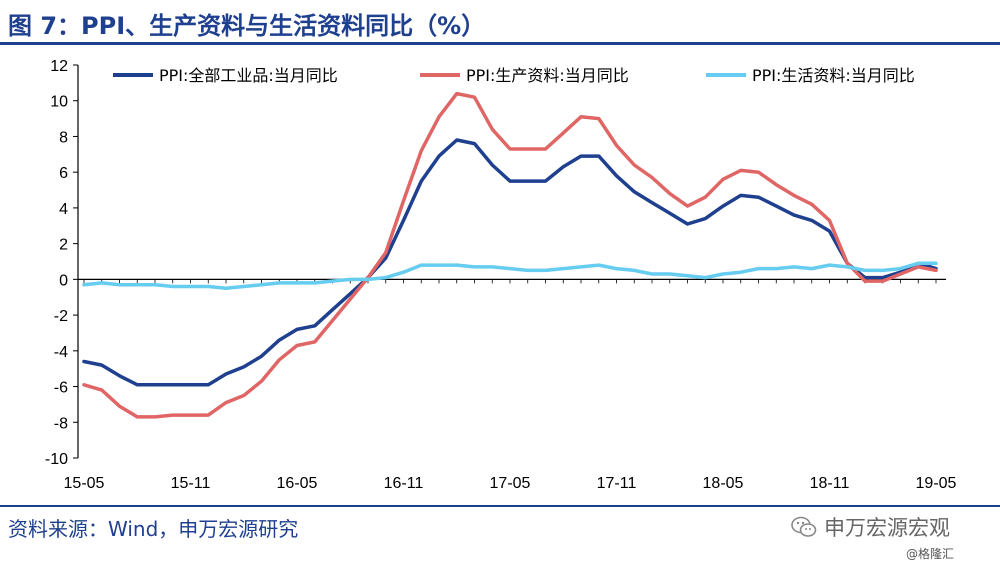  What do you see at coordinates (56, 459) in the screenshot?
I see `y-tick-label: -10` at bounding box center [56, 459].